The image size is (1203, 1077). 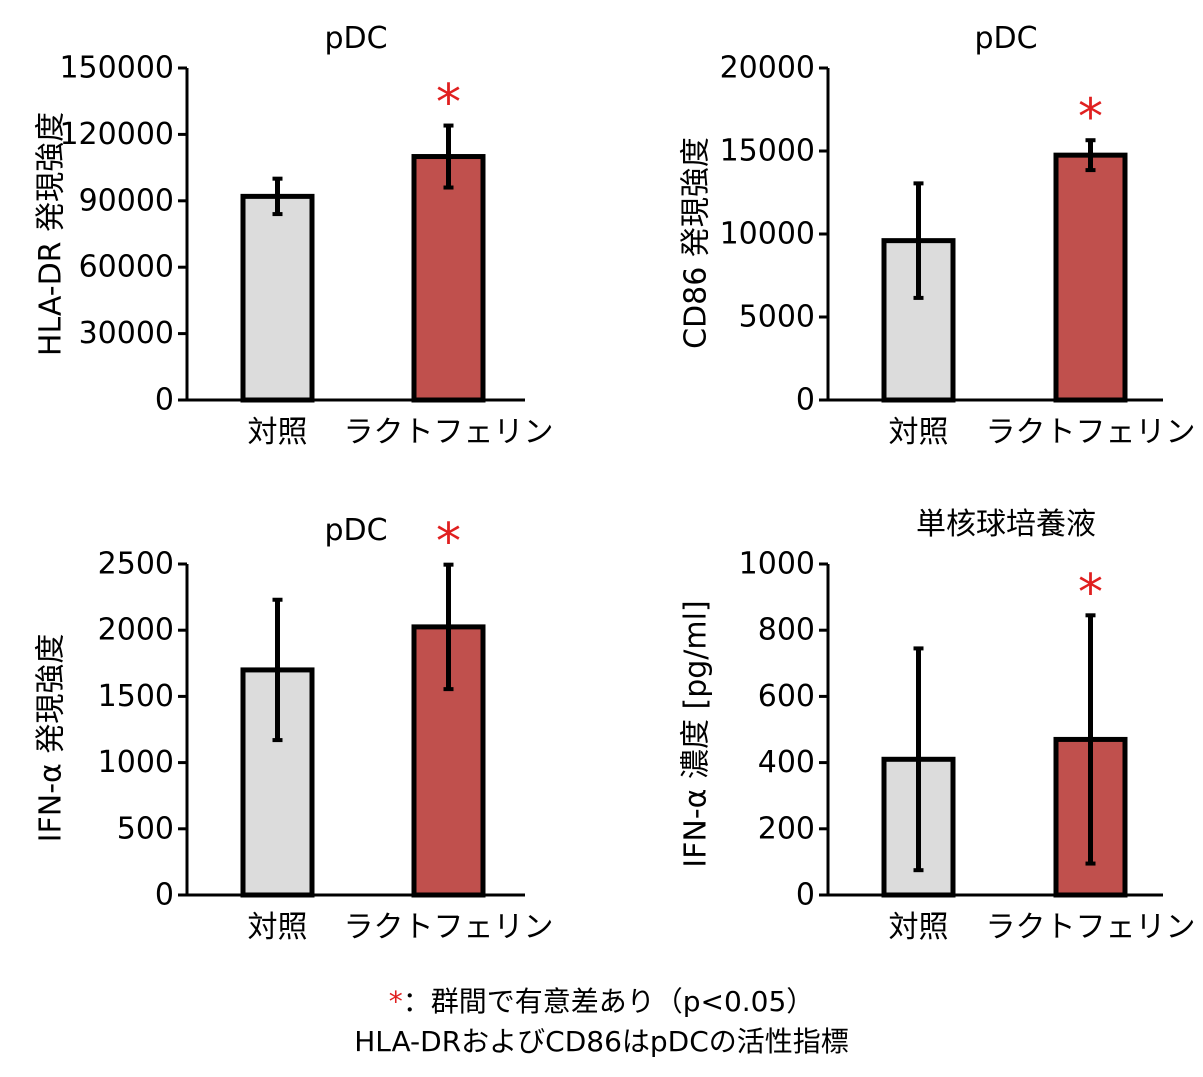 I want to click on panel-2-category-label: ラクトフェリン, so click(x=1091, y=432).